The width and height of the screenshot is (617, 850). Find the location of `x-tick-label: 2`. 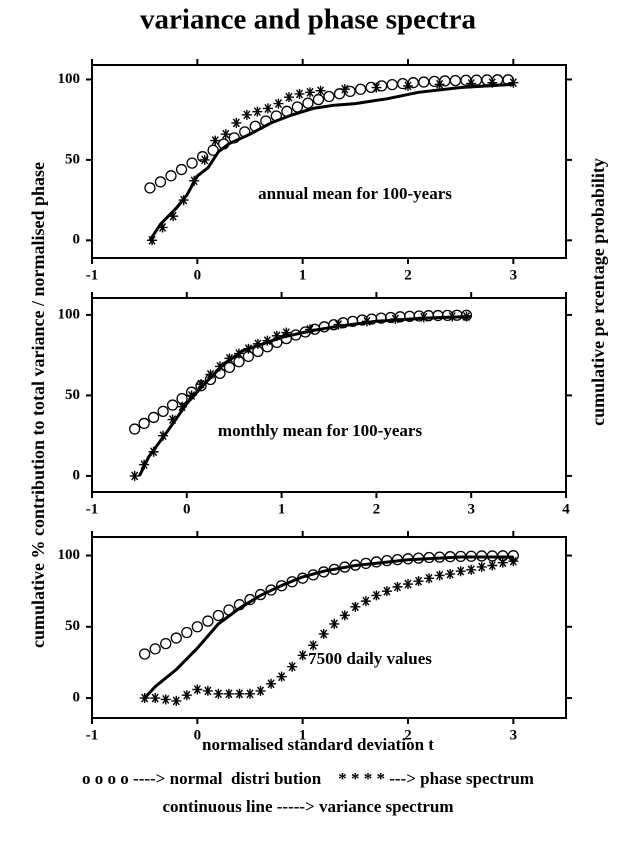

x-tick-label: 2 is located at coordinates (408, 275).